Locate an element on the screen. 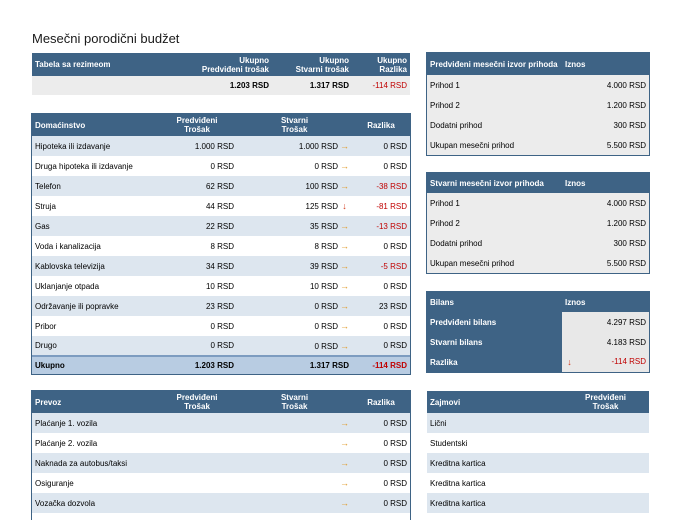 The width and height of the screenshot is (675, 520). transport-header-label: Prevoz is located at coordinates (94, 402).